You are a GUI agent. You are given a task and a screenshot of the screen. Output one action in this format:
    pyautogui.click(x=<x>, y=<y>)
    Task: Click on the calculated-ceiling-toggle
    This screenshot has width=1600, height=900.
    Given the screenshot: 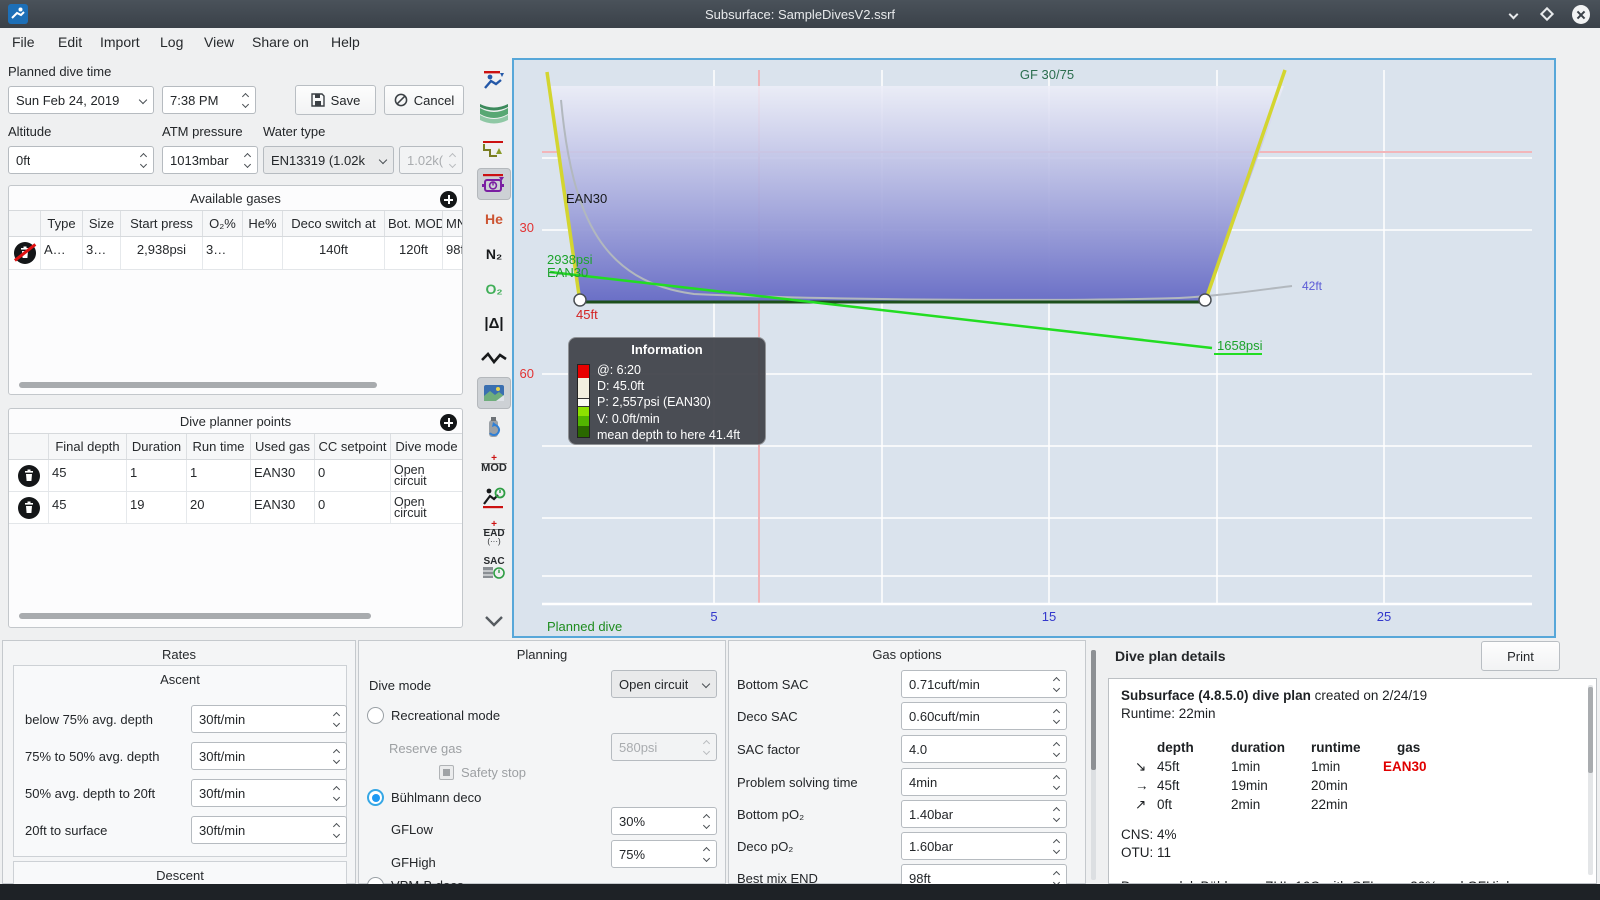 What is the action you would take?
    pyautogui.click(x=494, y=150)
    